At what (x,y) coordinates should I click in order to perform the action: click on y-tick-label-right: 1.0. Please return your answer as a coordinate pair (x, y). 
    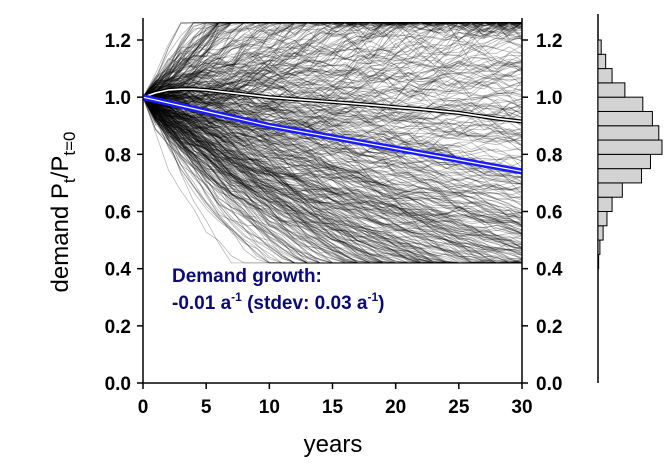
    Looking at the image, I should click on (549, 98).